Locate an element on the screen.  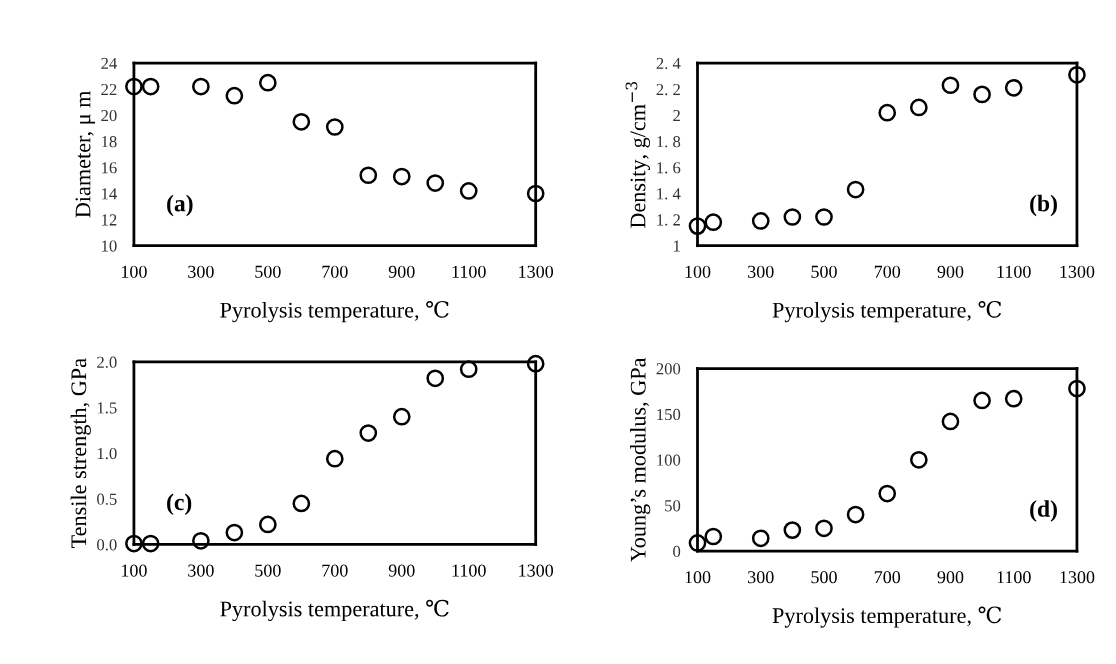
y-tick-label: 16 is located at coordinates (109, 168).